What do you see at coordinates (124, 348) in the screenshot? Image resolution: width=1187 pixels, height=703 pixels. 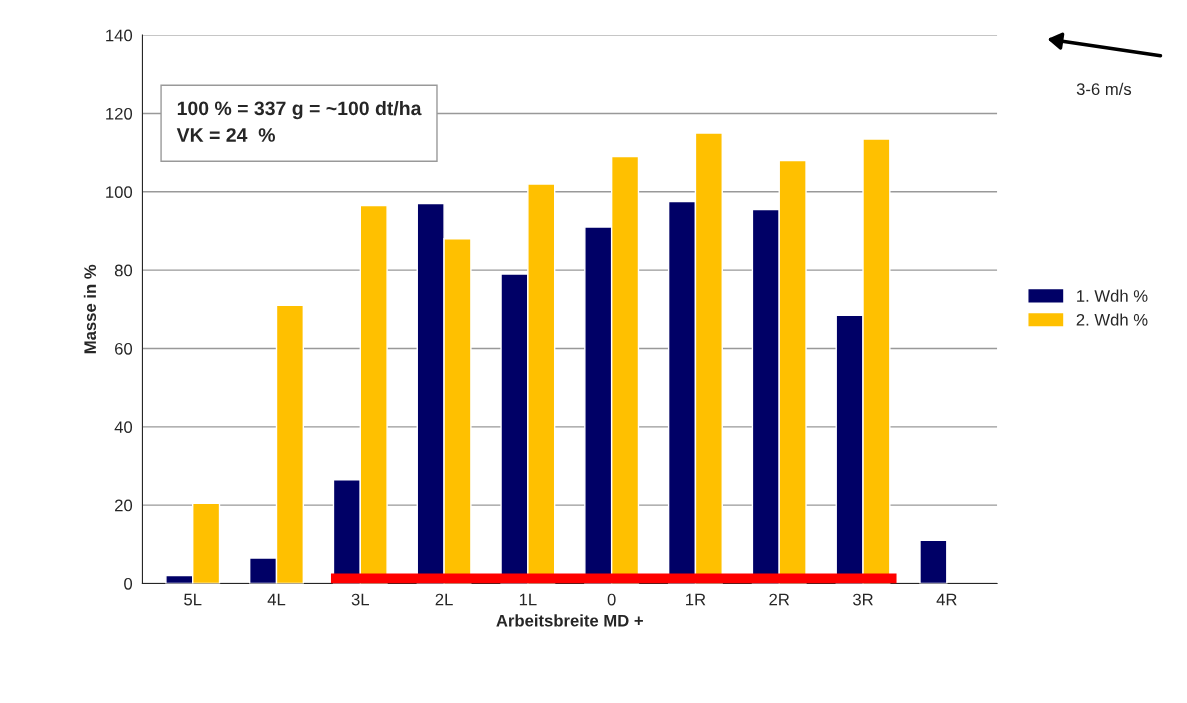 I see `y-tick-label: 60` at bounding box center [124, 348].